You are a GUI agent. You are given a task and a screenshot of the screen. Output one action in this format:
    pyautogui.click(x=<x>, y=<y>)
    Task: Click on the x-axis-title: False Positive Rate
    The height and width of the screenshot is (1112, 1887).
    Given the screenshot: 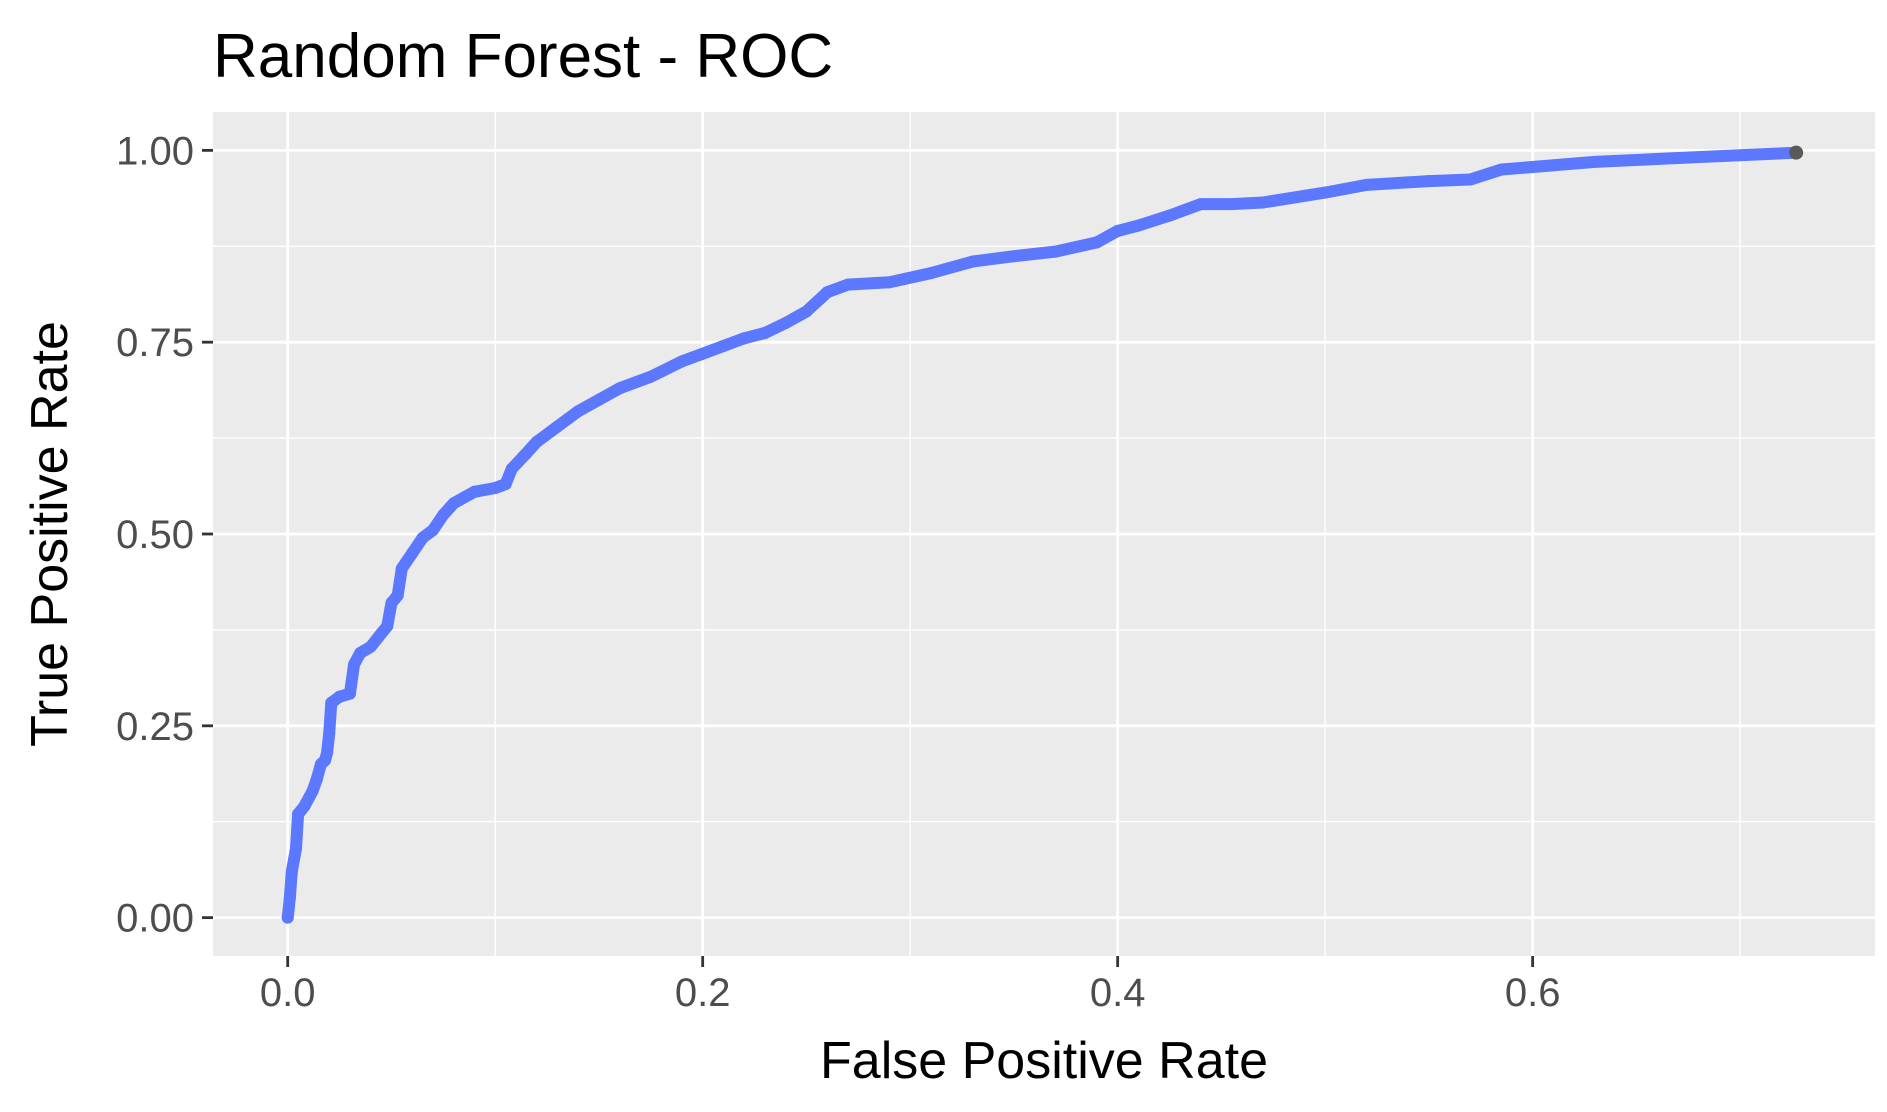 What is the action you would take?
    pyautogui.click(x=1044, y=1061)
    